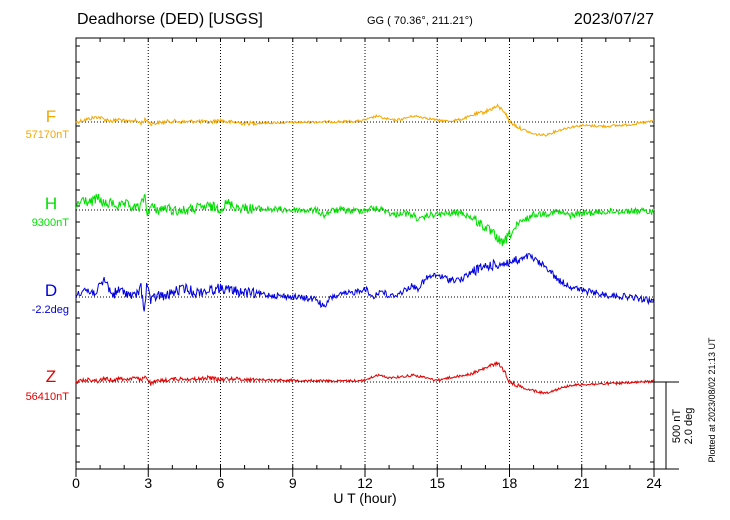  What do you see at coordinates (48, 397) in the screenshot?
I see `series-baseline-label-Z: 56410nT` at bounding box center [48, 397].